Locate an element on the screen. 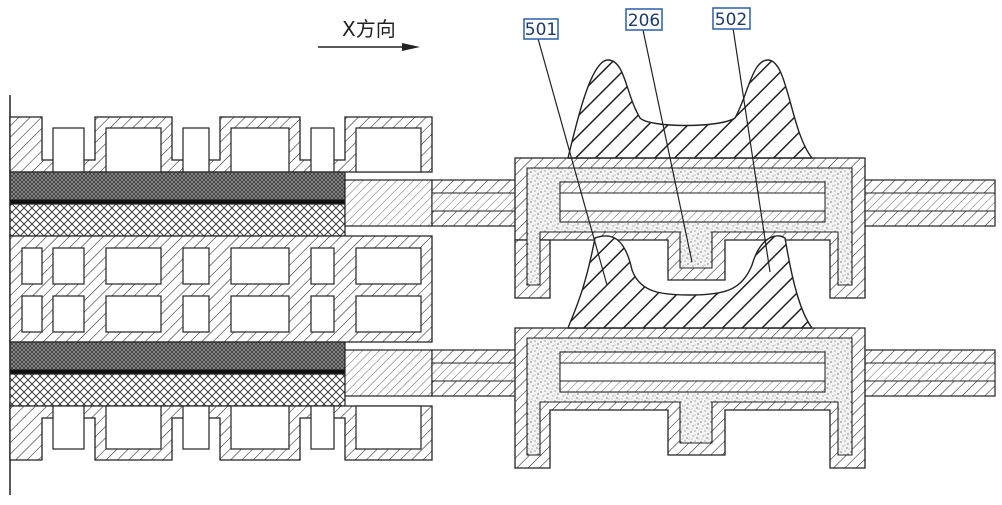 Image resolution: width=1002 pixels, height=505 pixels. upper-tab-core-right is located at coordinates (926, 202).